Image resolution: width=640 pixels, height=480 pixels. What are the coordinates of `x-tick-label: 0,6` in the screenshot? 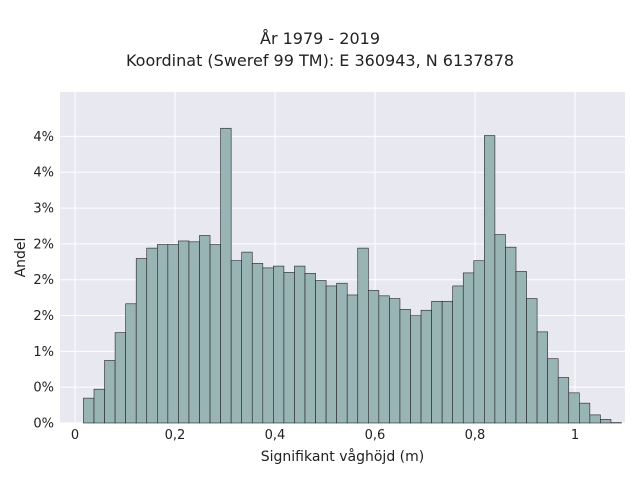 It's located at (375, 435).